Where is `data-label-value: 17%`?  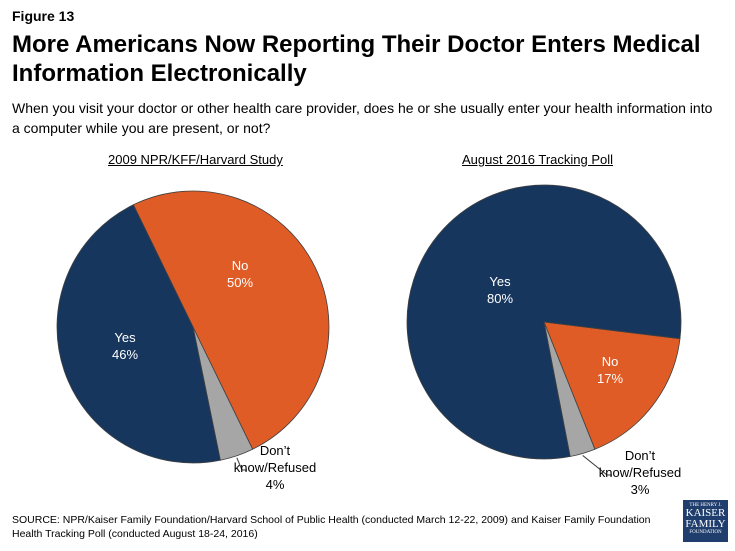
data-label-value: 17% is located at coordinates (610, 378).